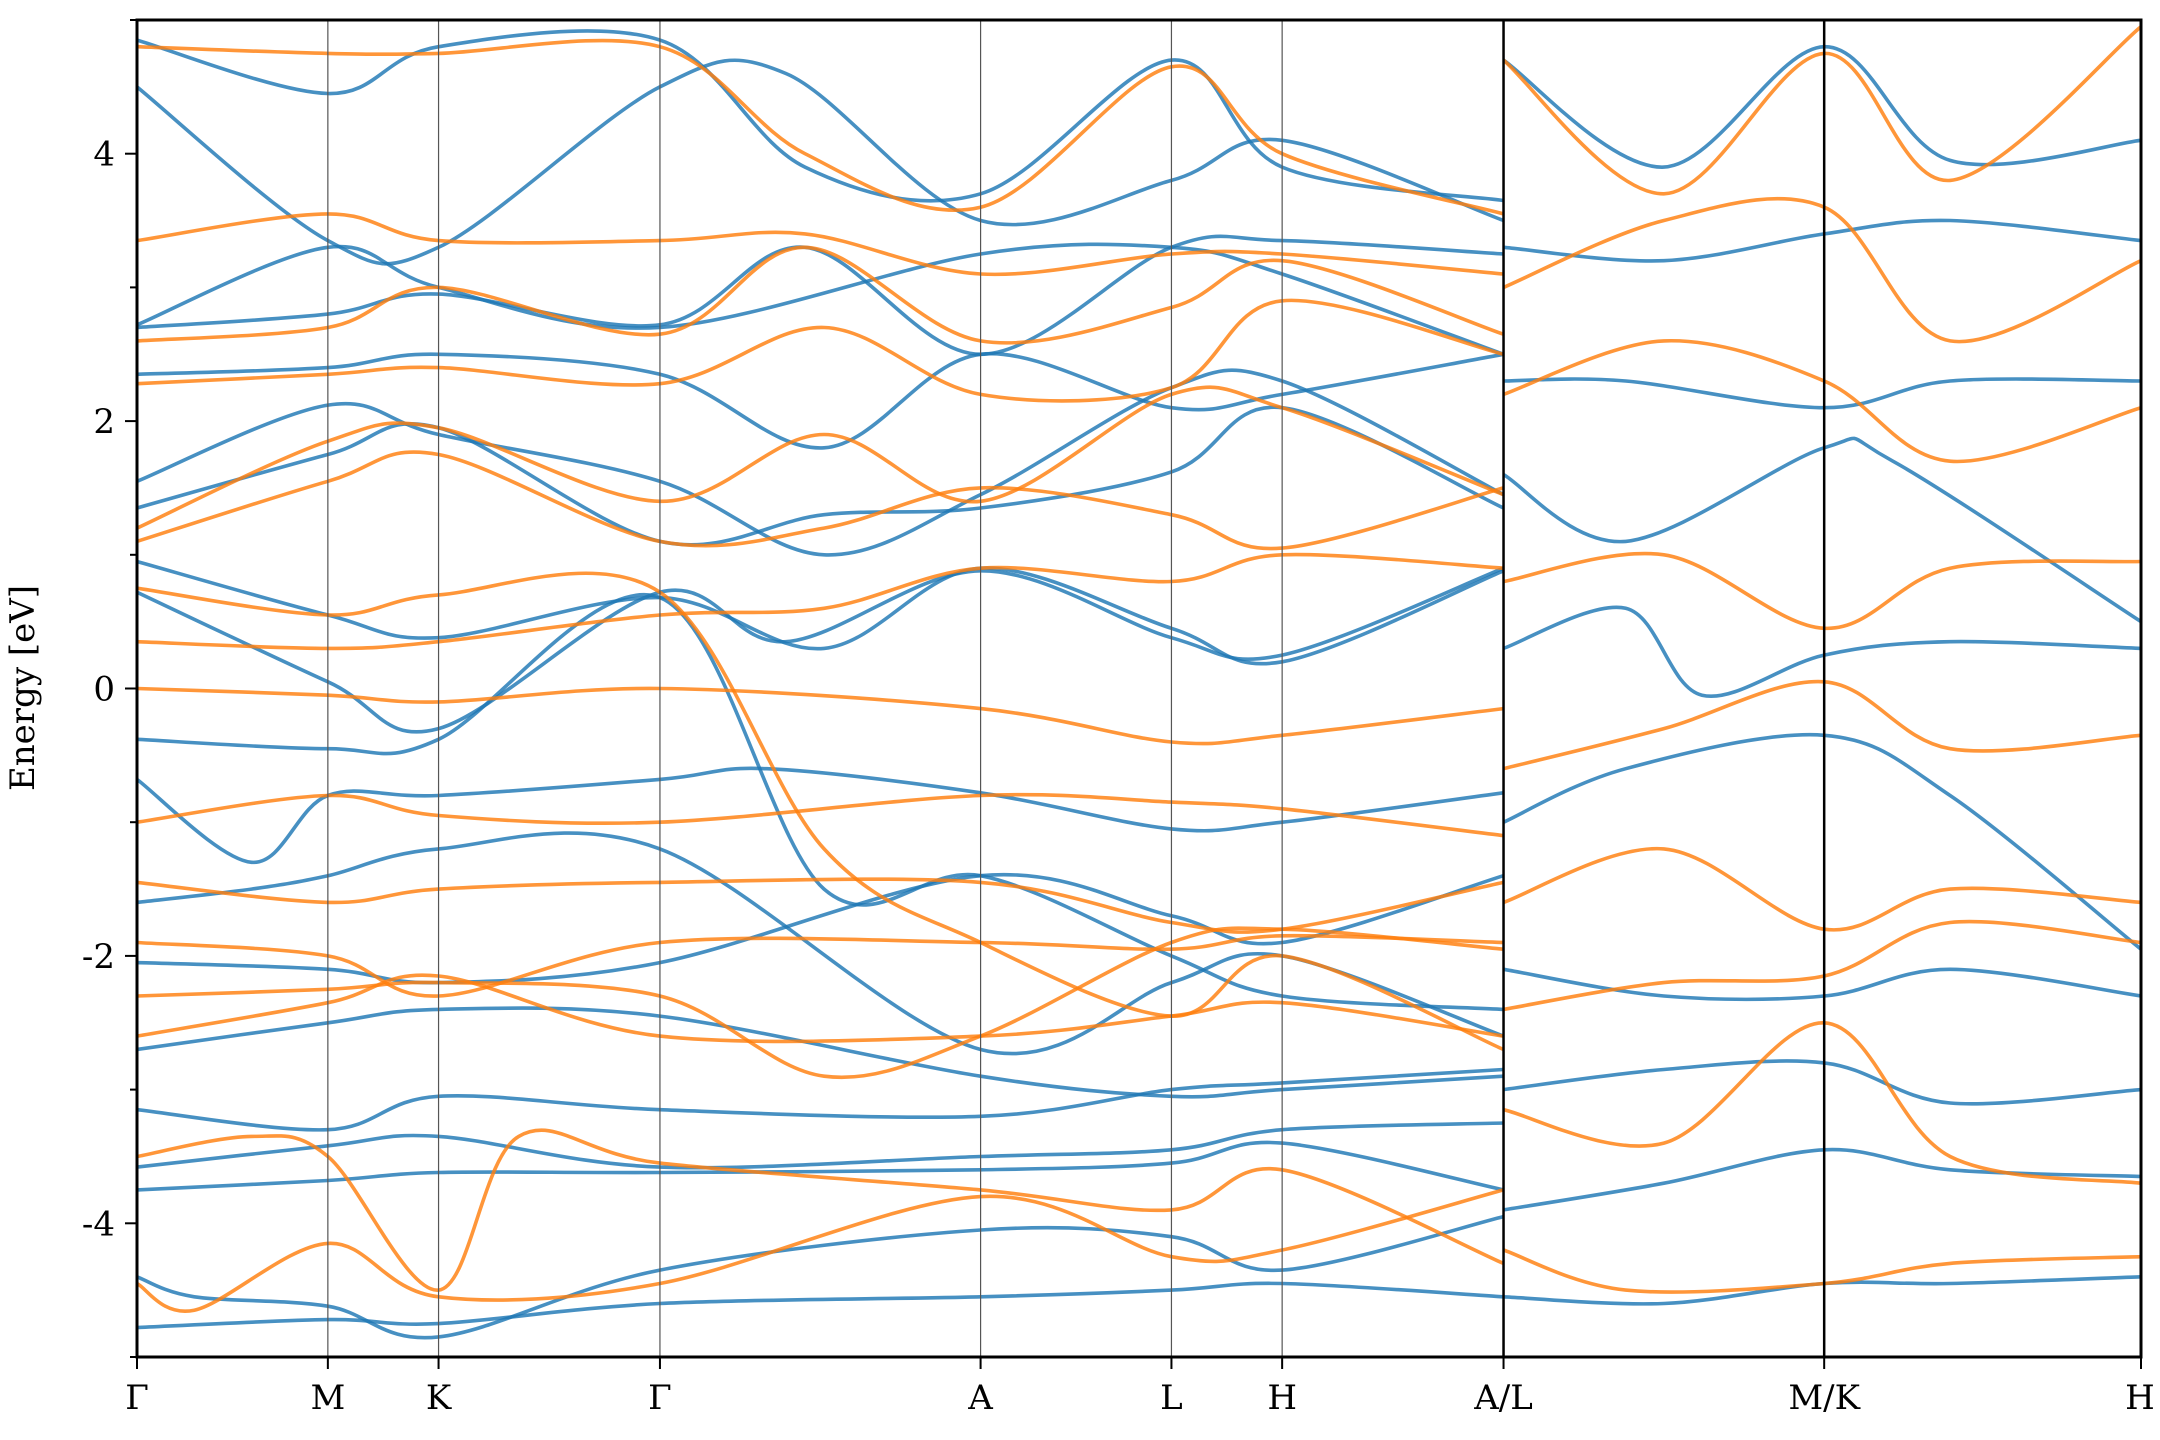  Describe the element at coordinates (98, 1224) in the screenshot. I see `y-tick-label-0: -4` at that location.